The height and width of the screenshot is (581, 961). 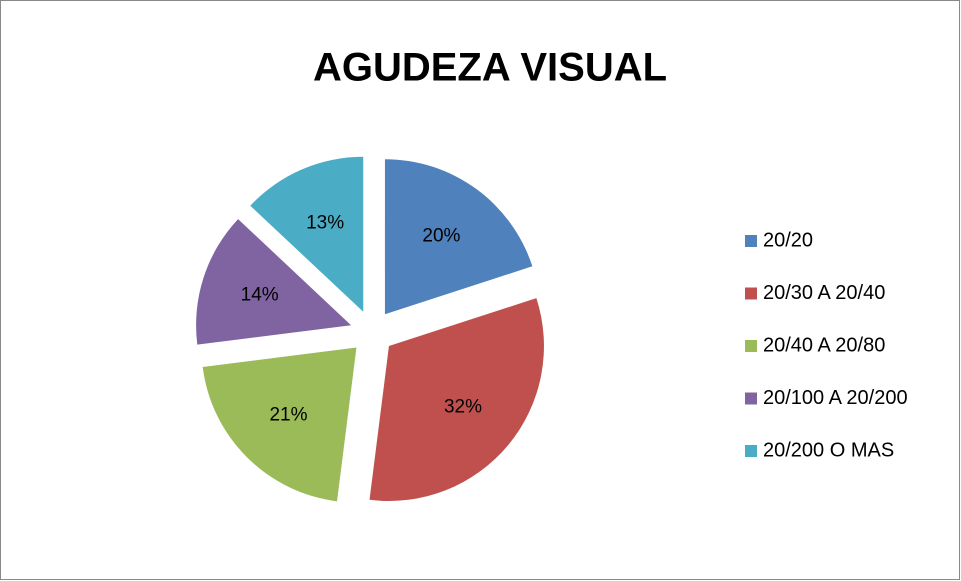 I want to click on legend-label: 20/40 A 20/80, so click(x=824, y=345).